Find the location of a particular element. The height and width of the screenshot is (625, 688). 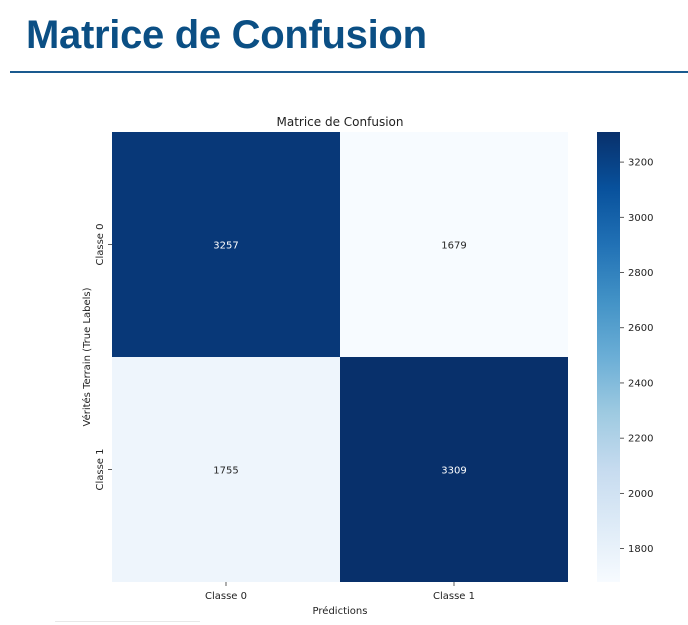

colorbar-tick-label: 2000 is located at coordinates (640, 494).